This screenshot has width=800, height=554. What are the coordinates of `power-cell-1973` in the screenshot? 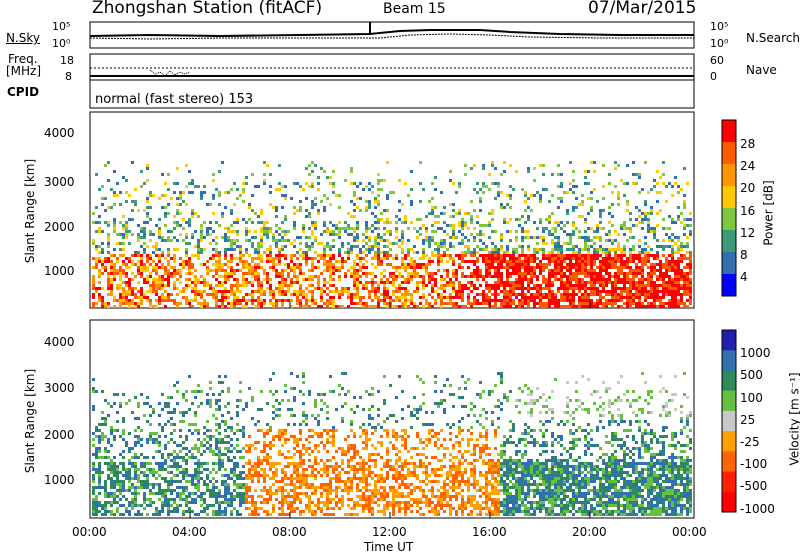 It's located at (441, 306).